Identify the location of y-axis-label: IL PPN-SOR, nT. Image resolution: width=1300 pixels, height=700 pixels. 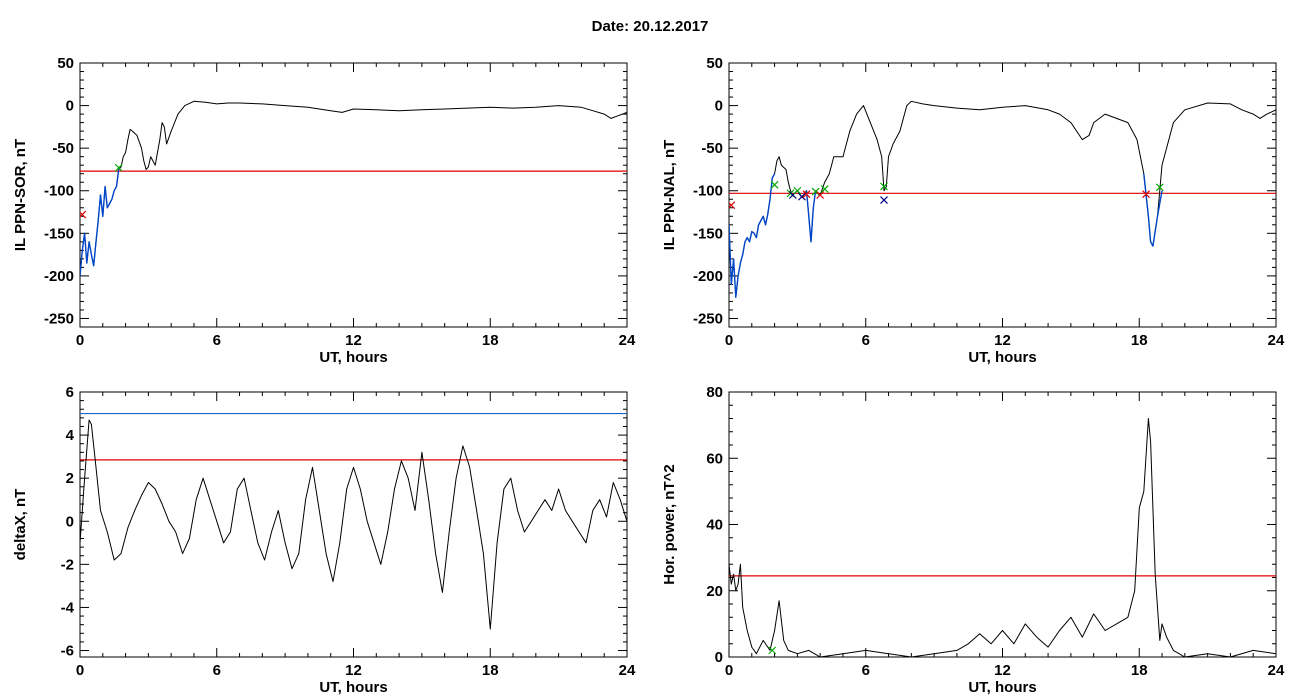
(20, 195).